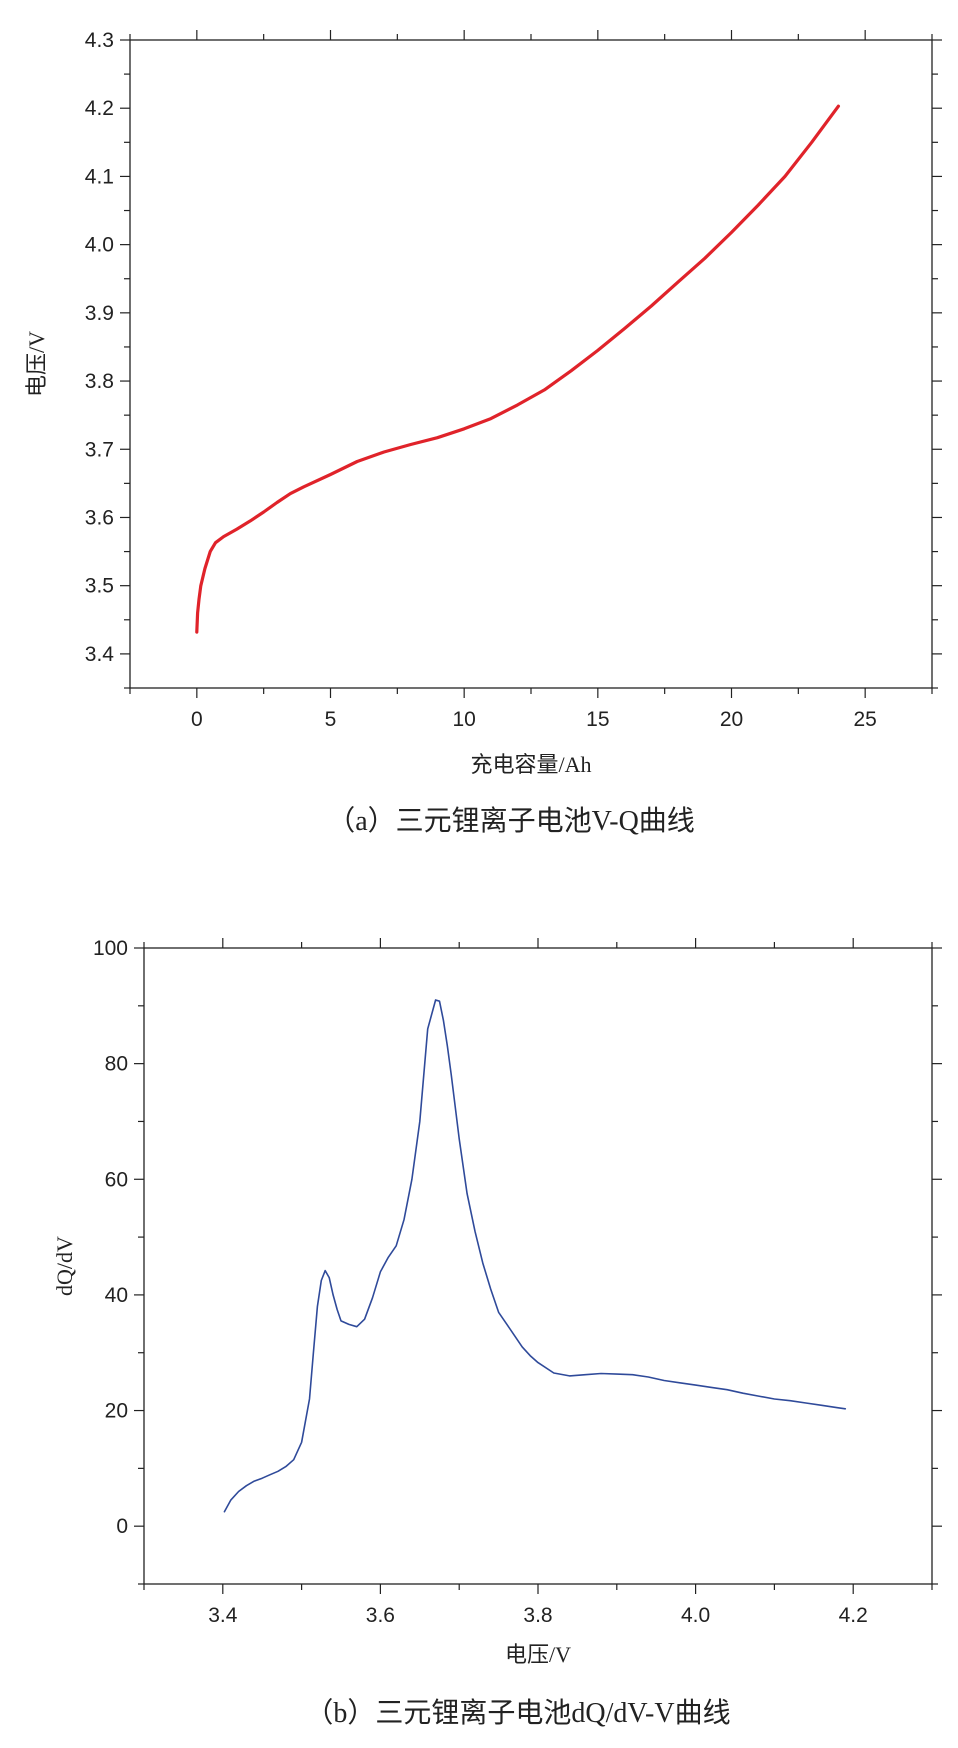  What do you see at coordinates (99, 517) in the screenshot?
I see `y-tick-label: 3.6` at bounding box center [99, 517].